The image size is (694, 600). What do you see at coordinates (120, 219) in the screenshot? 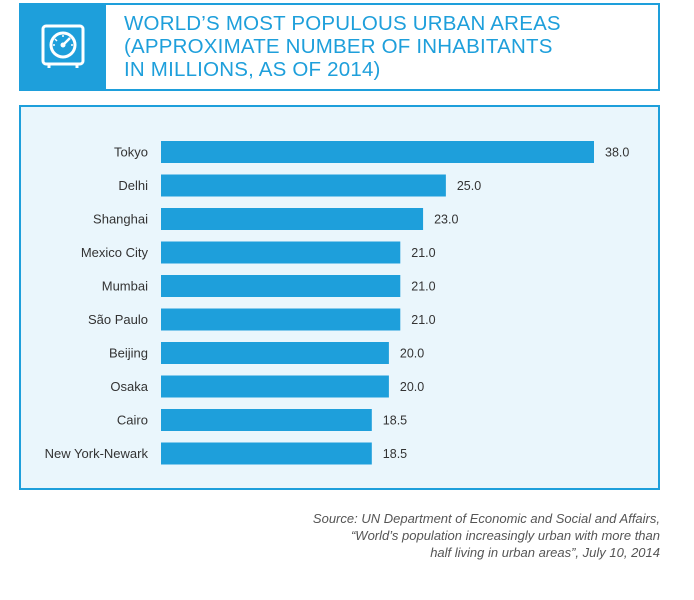
I see `category-label: Shanghai` at bounding box center [120, 219].